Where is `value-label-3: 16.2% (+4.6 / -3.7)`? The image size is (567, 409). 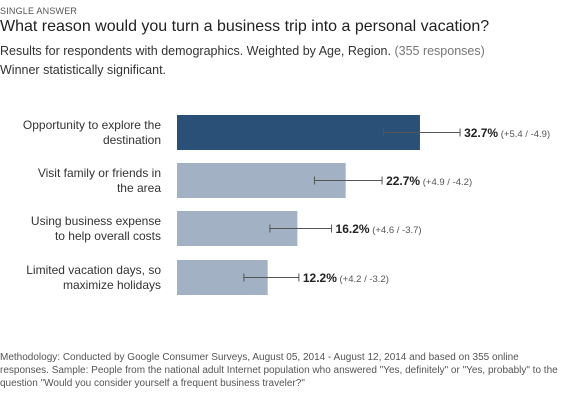 value-label-3: 16.2% (+4.6 / -3.7) is located at coordinates (379, 230).